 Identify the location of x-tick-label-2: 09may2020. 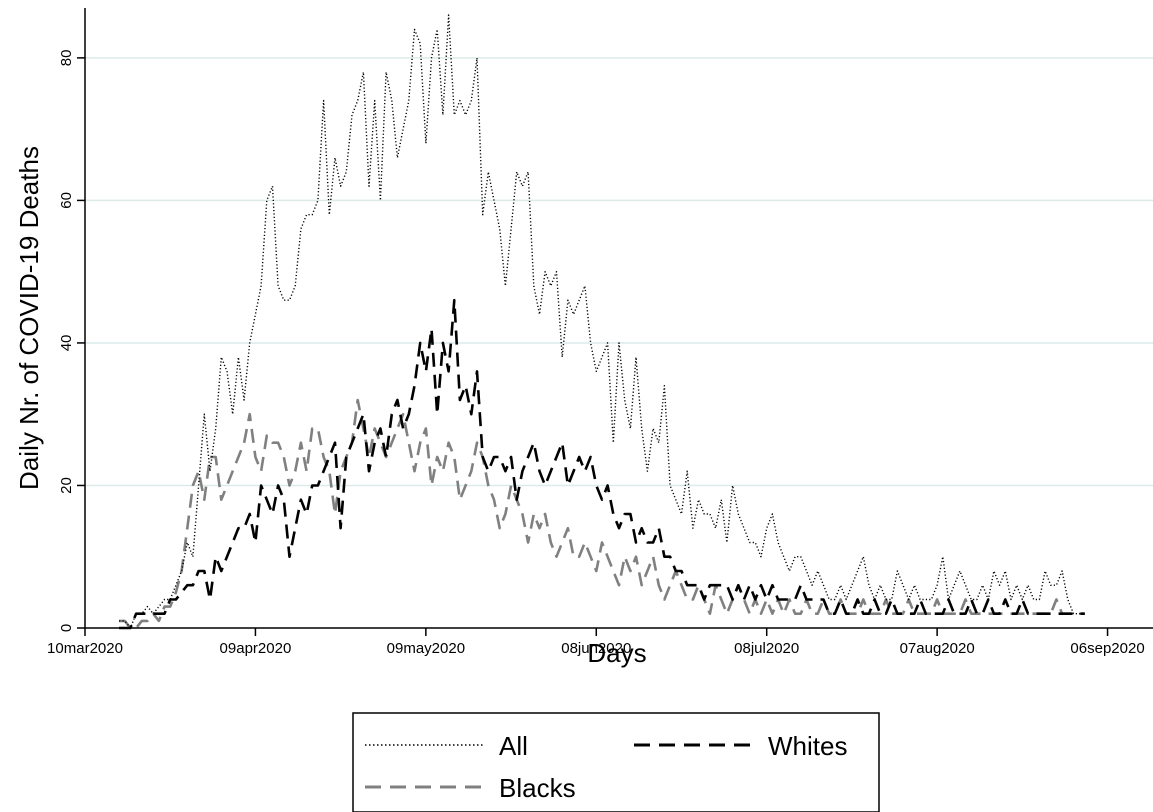
(426, 648).